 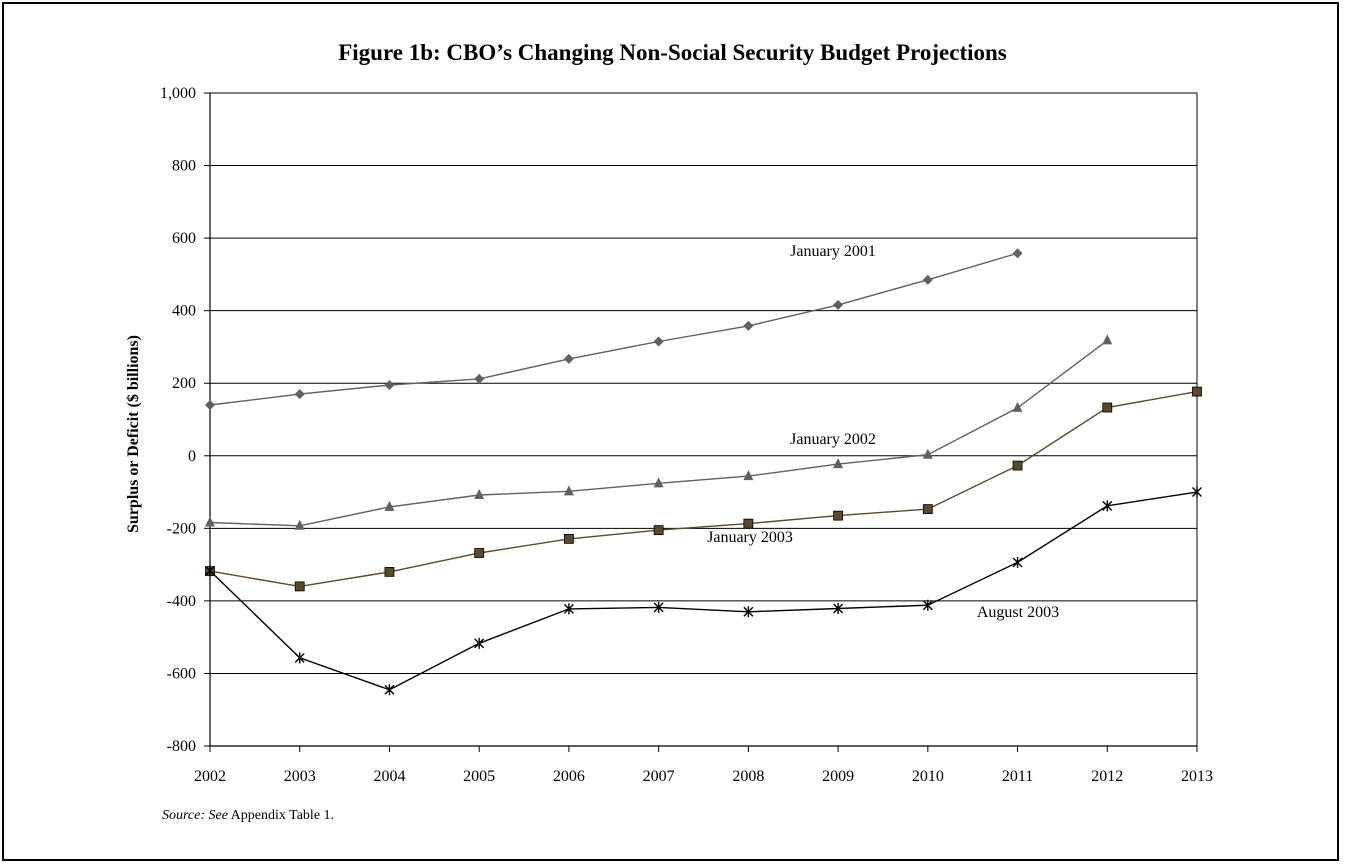 I want to click on x-tick-label: 2002, so click(x=210, y=776).